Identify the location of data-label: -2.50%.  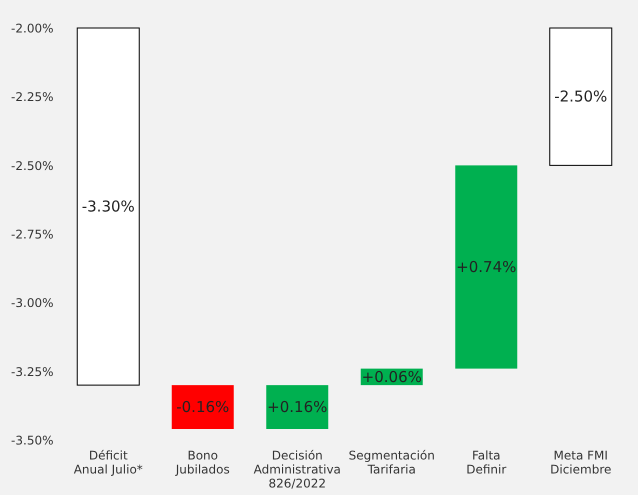
(581, 97).